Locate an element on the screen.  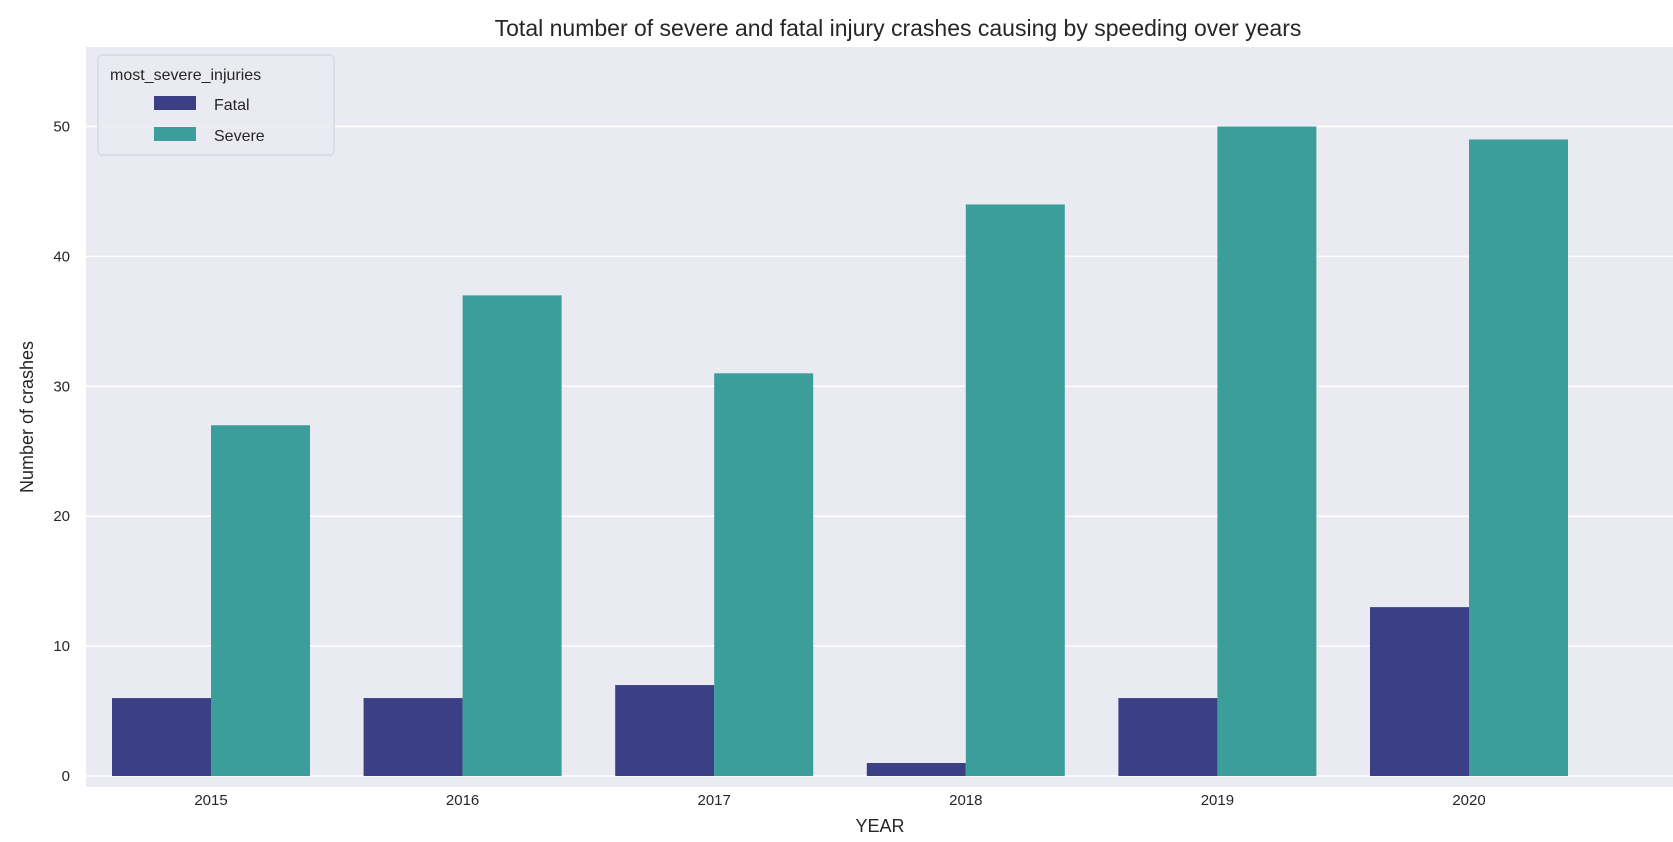
legend-label-severe: Severe is located at coordinates (239, 136).